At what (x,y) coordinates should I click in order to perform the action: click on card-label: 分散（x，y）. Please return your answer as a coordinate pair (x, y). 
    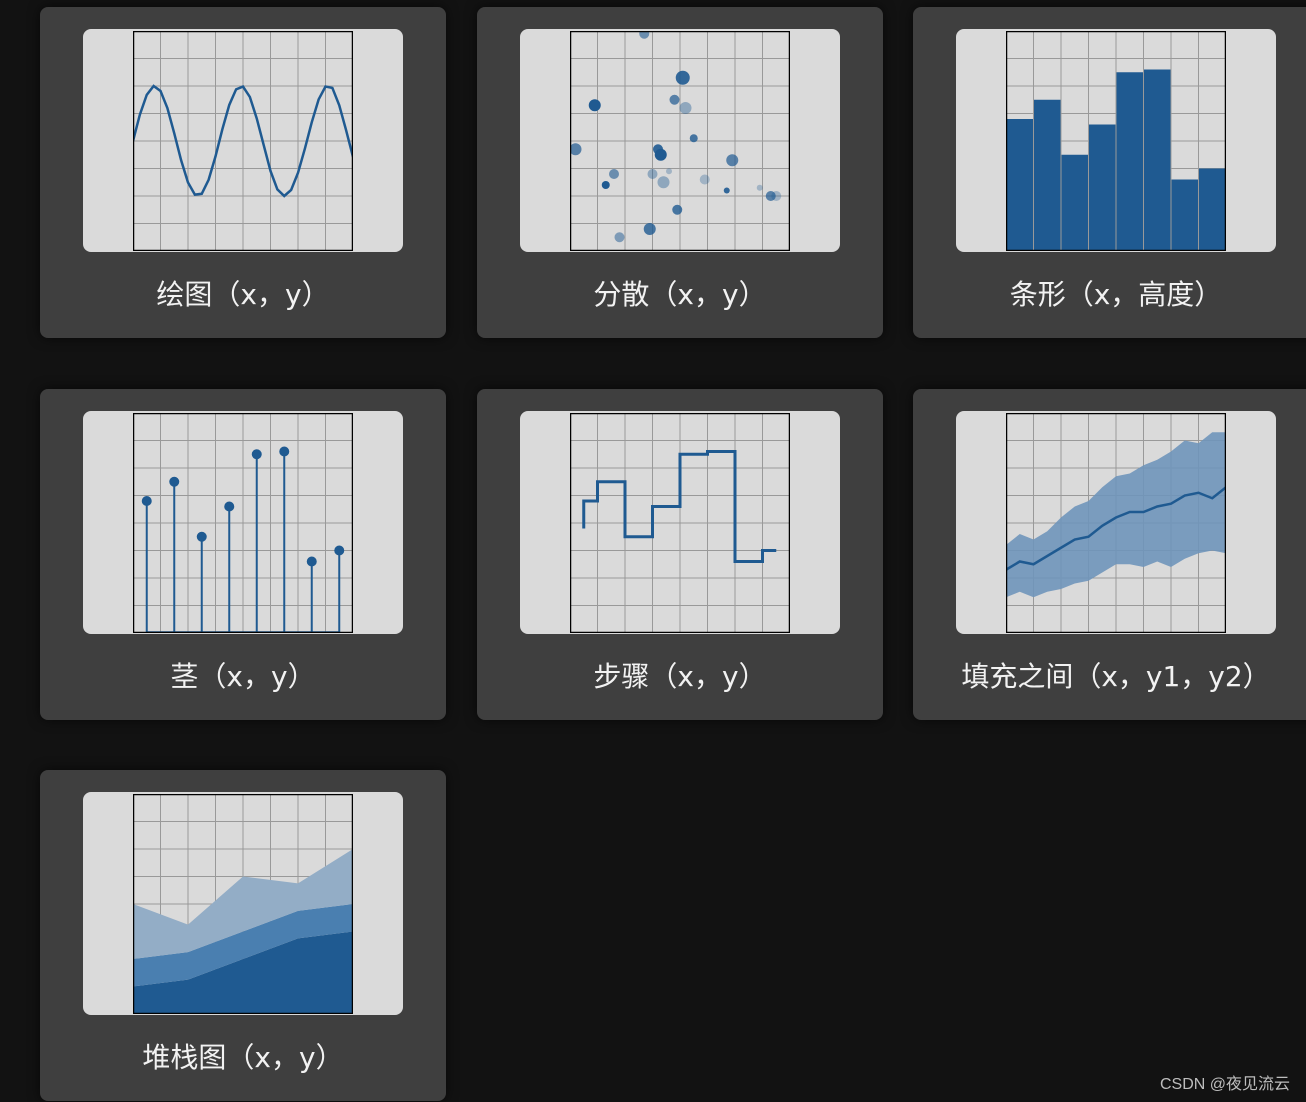
    Looking at the image, I should click on (680, 294).